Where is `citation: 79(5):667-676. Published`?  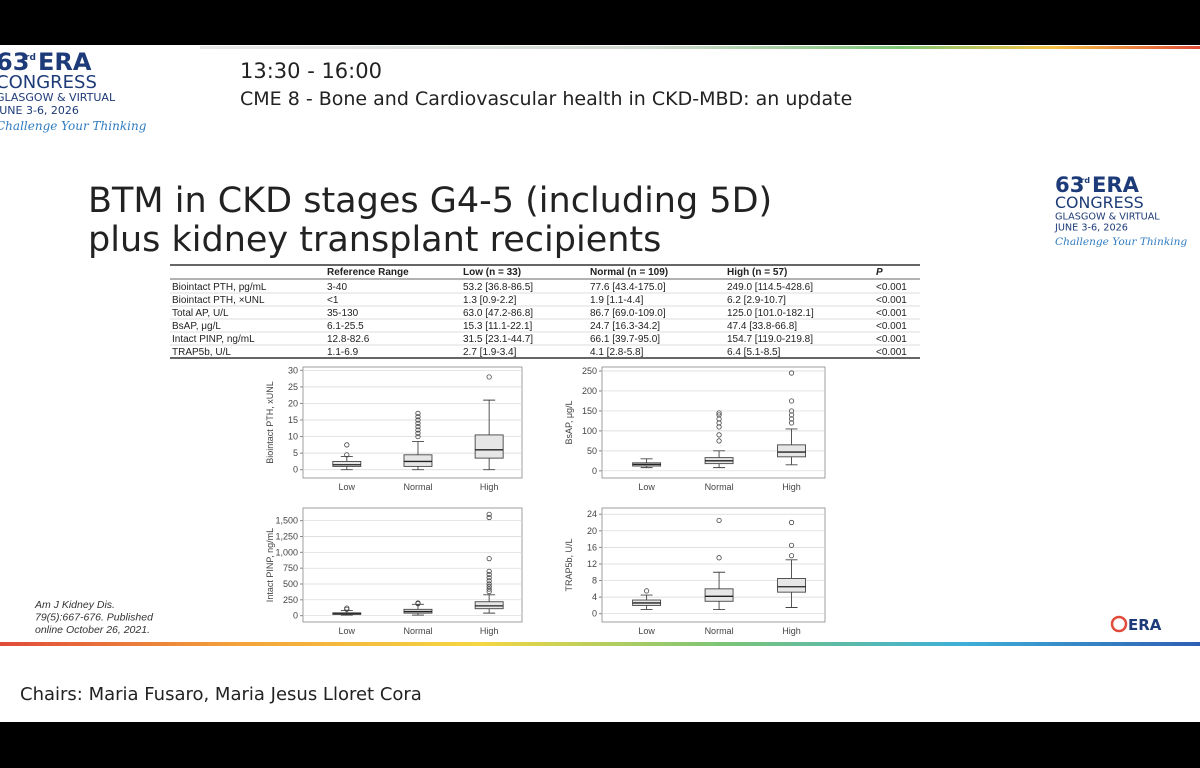
citation: 79(5):667-676. Published is located at coordinates (94, 618).